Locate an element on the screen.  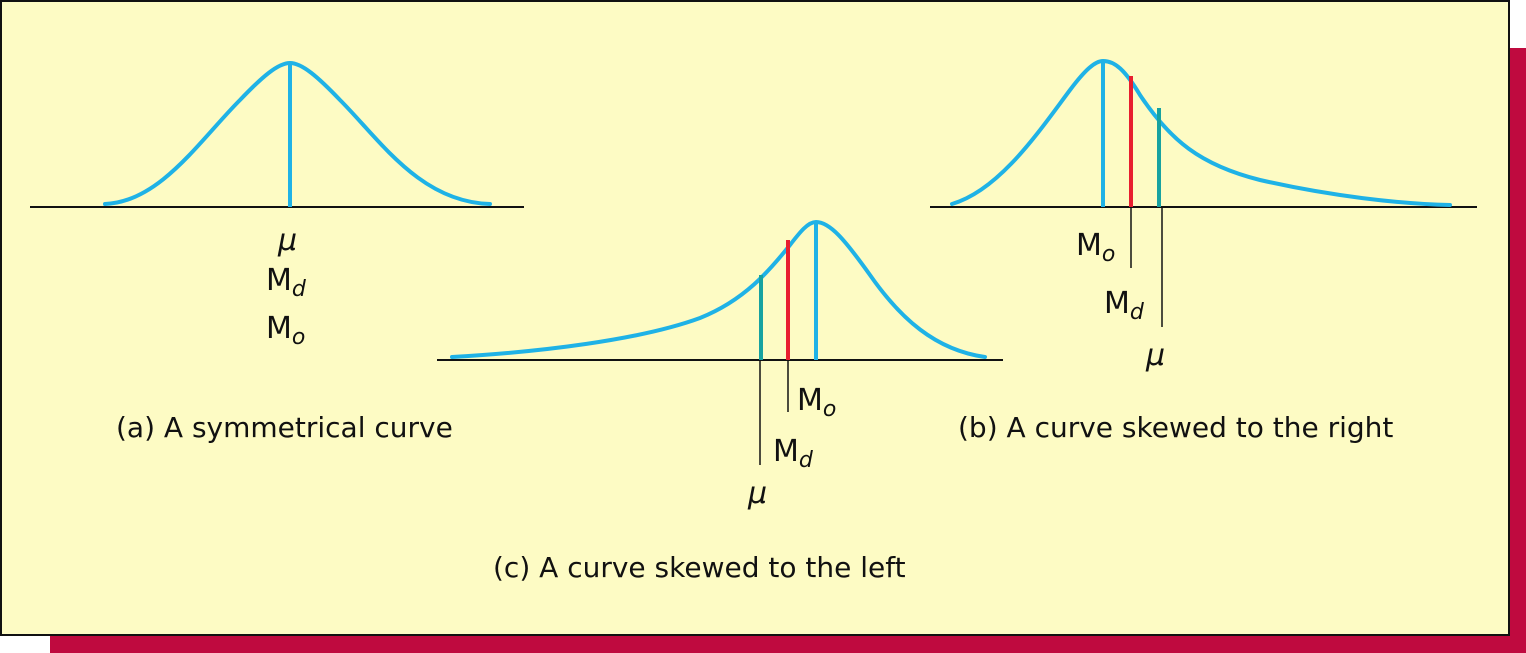
panel-a-mo-label: Mo is located at coordinates (285, 330).